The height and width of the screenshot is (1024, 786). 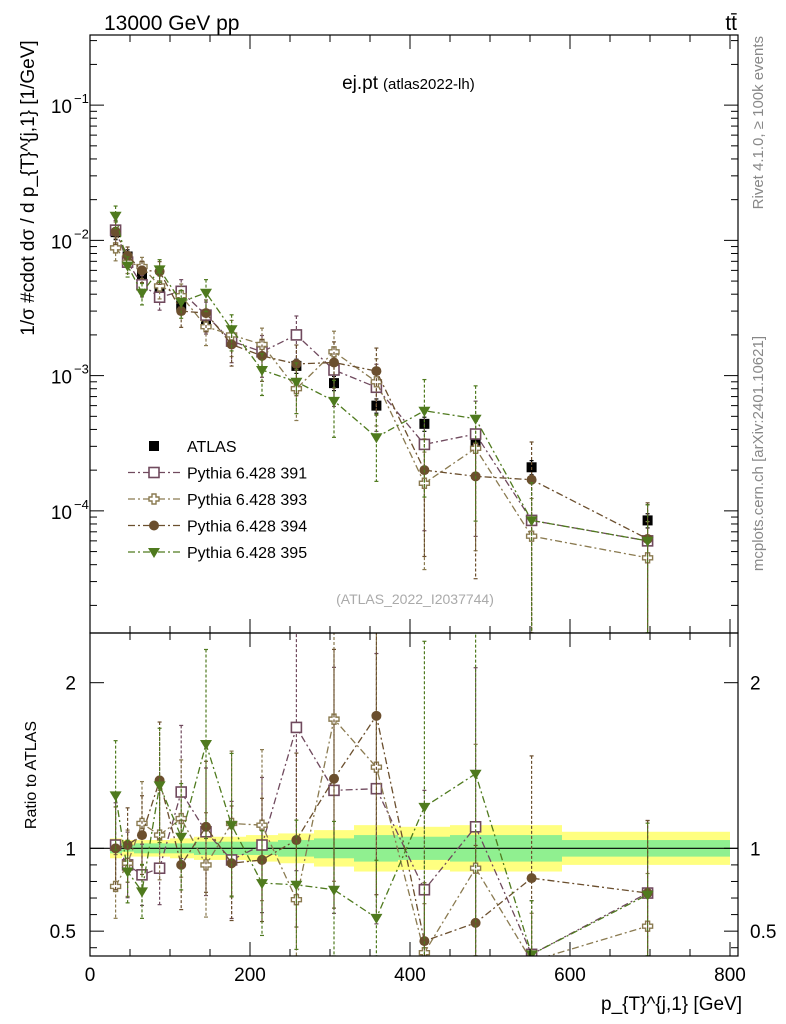 I want to click on ratio-y-tick-label-right: 2, so click(x=755, y=684).